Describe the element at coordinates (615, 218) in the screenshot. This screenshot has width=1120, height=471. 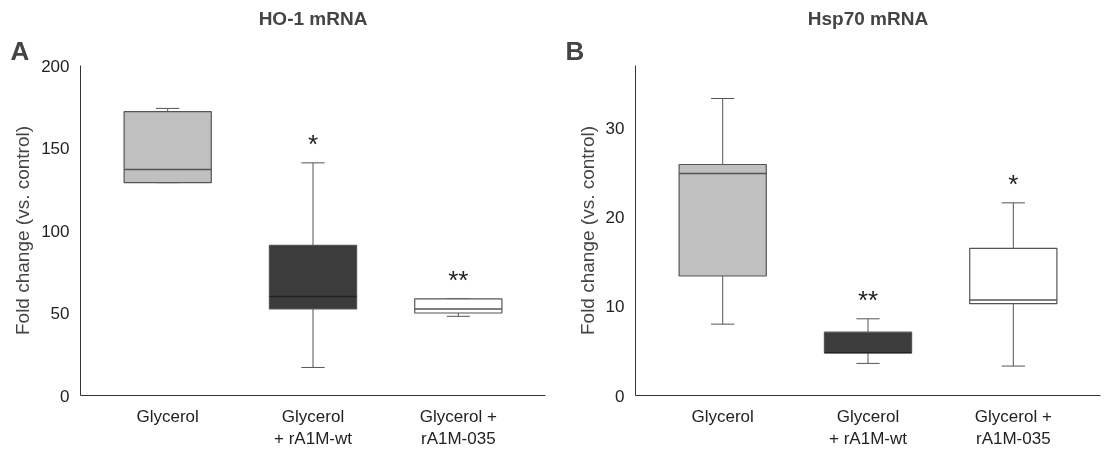
I see `y-tick-label: 20` at that location.